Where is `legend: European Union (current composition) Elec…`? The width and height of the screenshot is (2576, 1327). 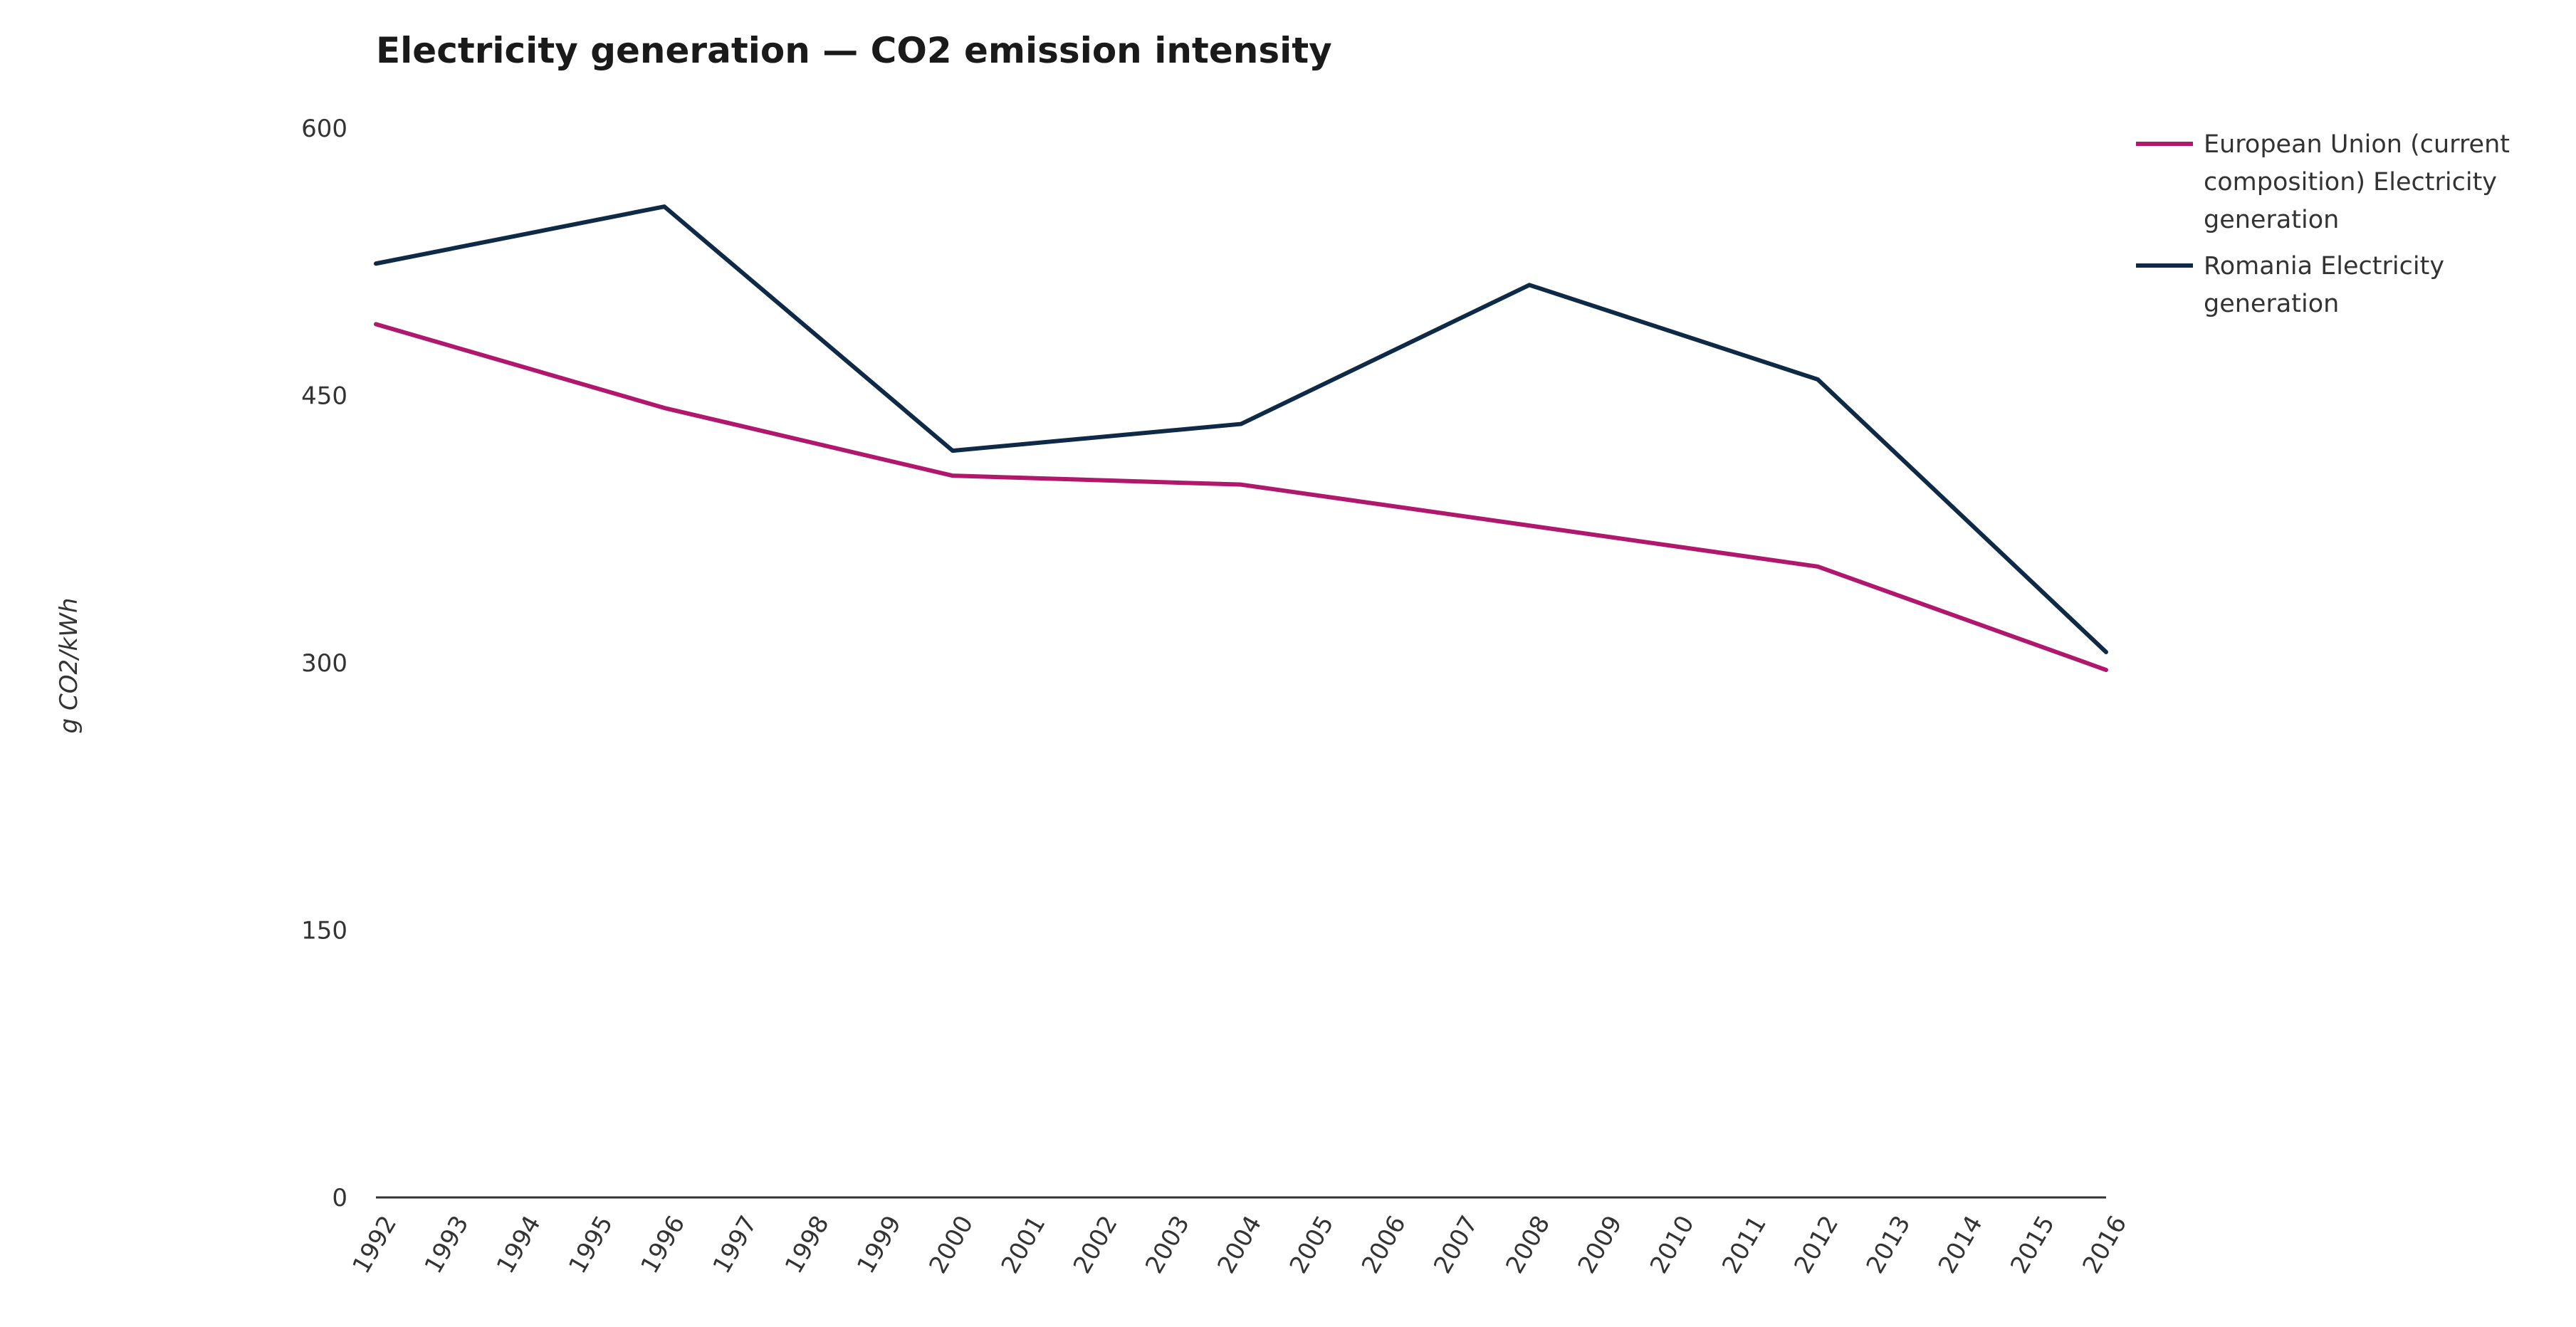
legend: European Union (current composition) Elec… is located at coordinates (2323, 224).